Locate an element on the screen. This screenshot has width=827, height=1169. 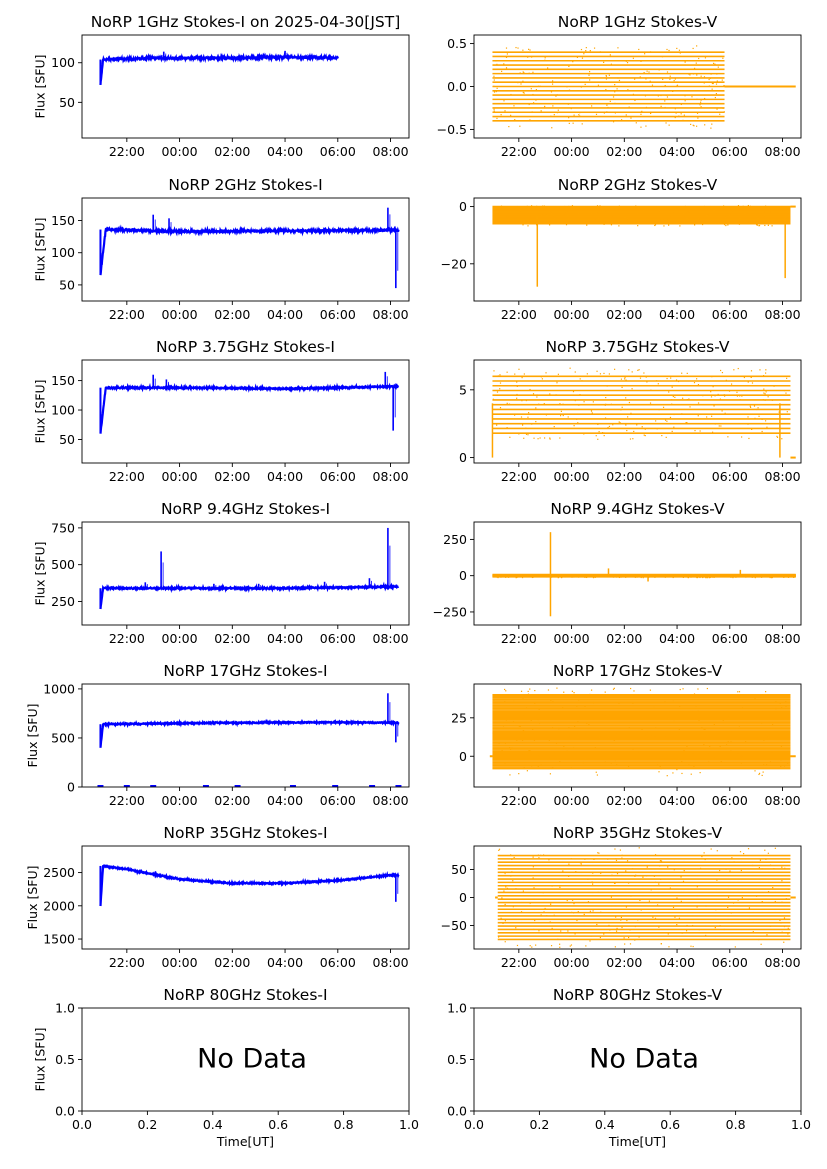
x-tick-label: 22:00 is located at coordinates (519, 314).